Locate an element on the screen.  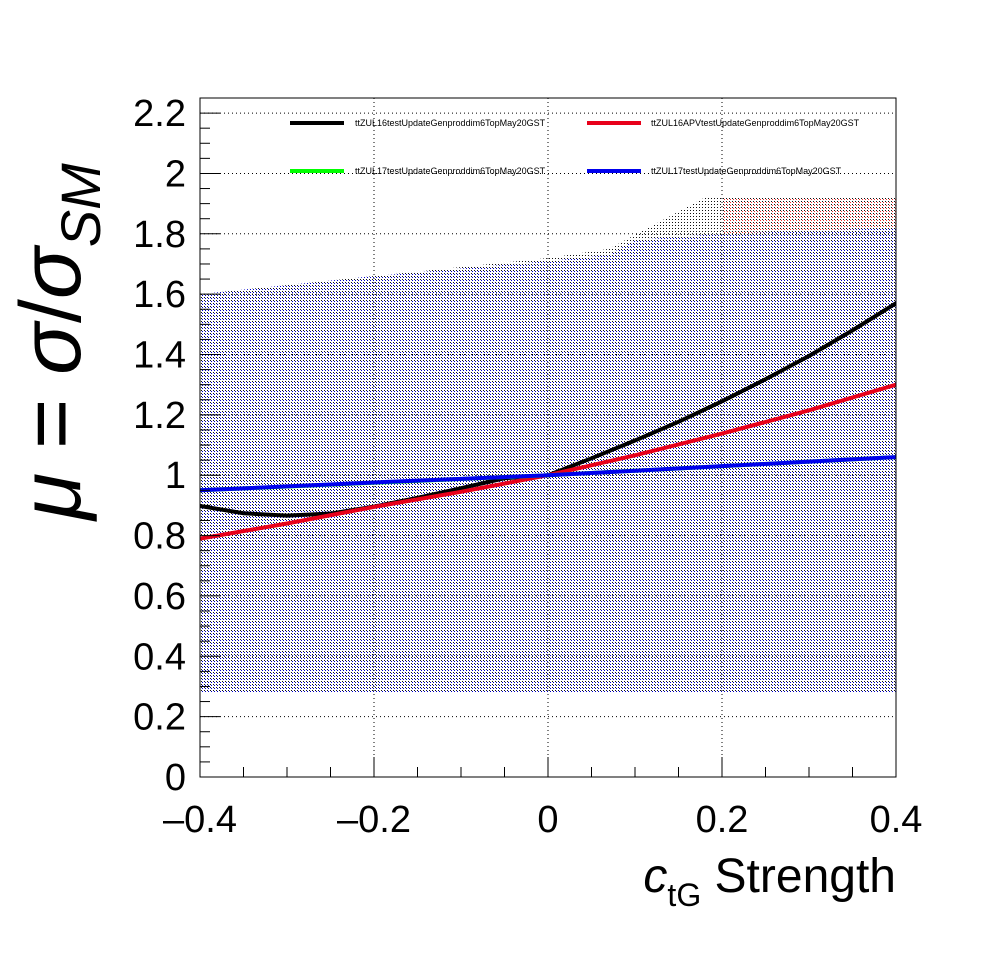
y-axis-title-sigma-2: σ is located at coordinates (51, 271).